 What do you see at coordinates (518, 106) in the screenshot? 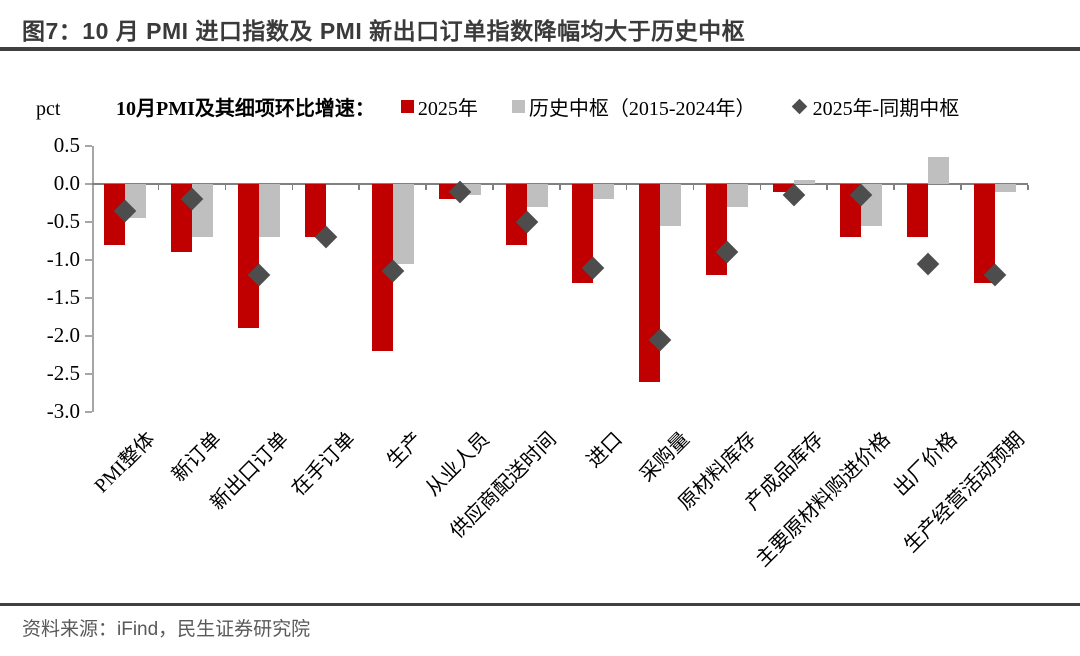
I see `legend-square-gray-icon` at bounding box center [518, 106].